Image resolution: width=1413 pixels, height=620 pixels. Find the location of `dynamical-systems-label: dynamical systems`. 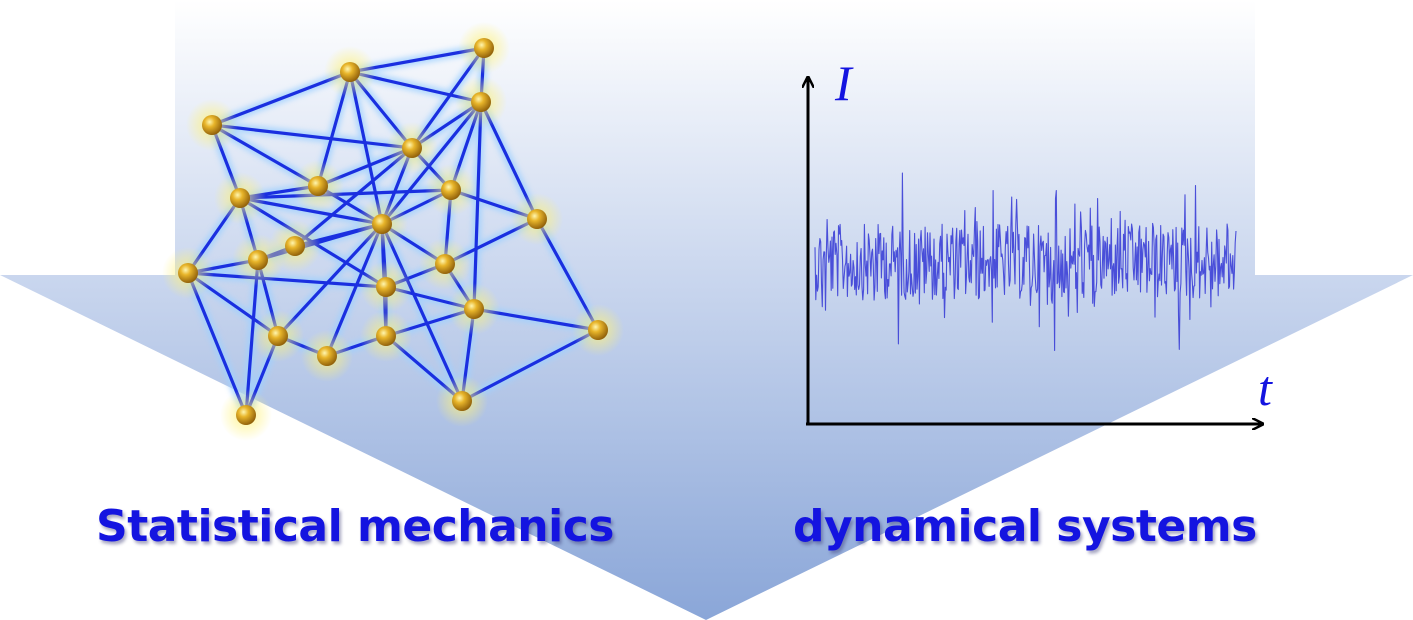

dynamical-systems-label: dynamical systems is located at coordinates (1025, 526).